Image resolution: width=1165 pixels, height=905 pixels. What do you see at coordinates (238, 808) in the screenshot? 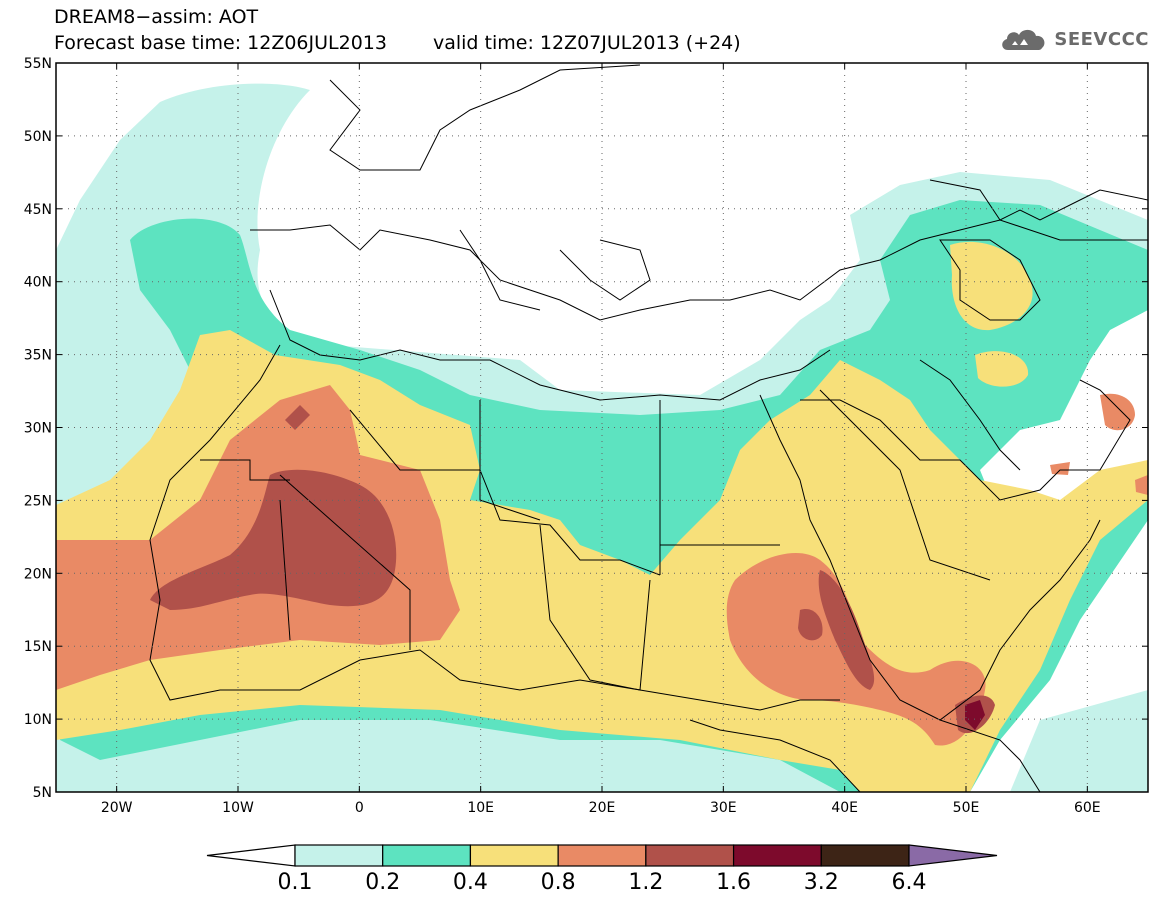
I see `lon-tick-label: 10W` at bounding box center [238, 808].